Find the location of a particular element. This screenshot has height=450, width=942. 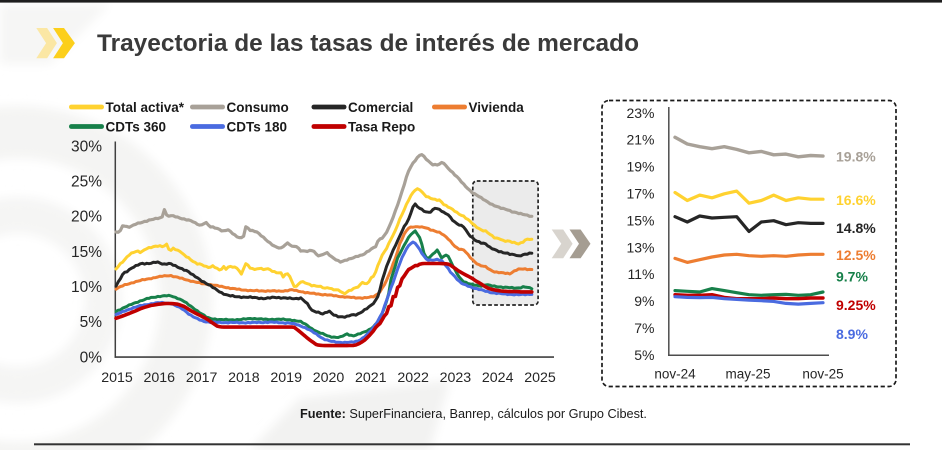

svg-text: 20% is located at coordinates (86, 217).